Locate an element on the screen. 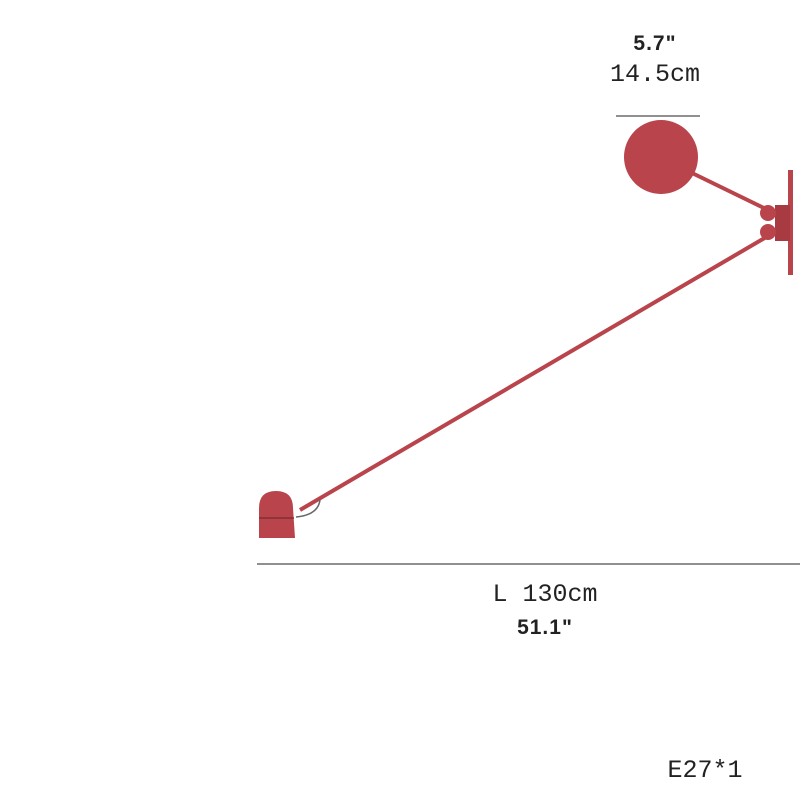  length-inches: 51.1" is located at coordinates (545, 627).